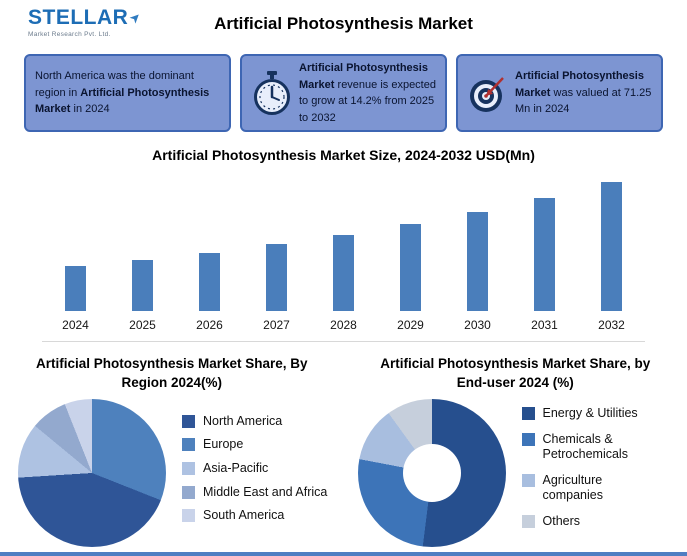  What do you see at coordinates (75, 288) in the screenshot?
I see `bar-2024` at bounding box center [75, 288].